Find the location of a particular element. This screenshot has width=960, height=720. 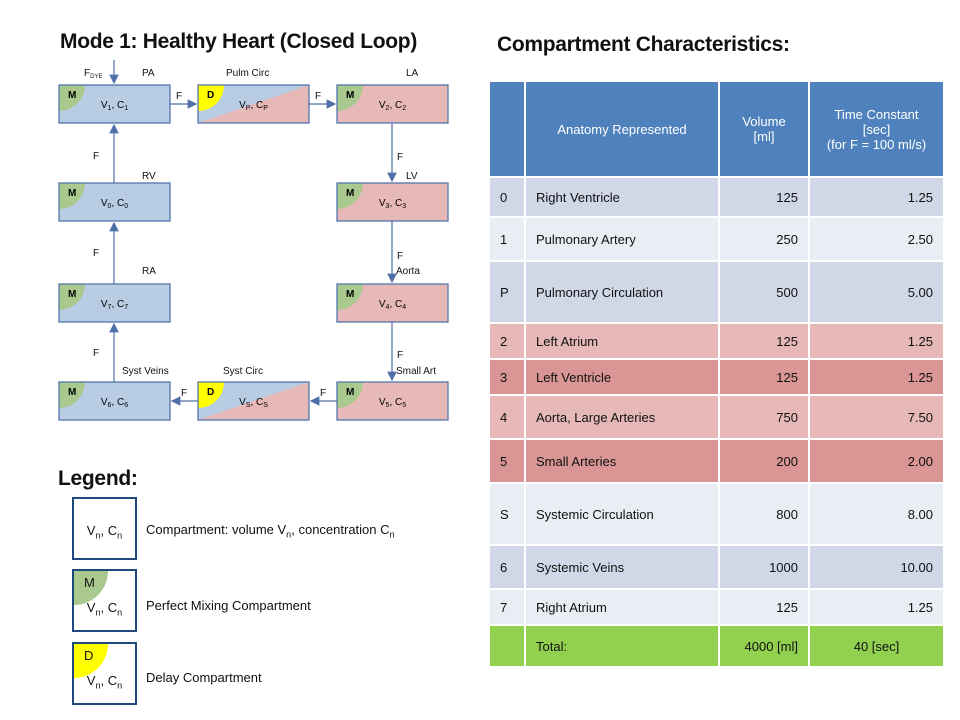

compartment-label: V7, C7 is located at coordinates (114, 305).